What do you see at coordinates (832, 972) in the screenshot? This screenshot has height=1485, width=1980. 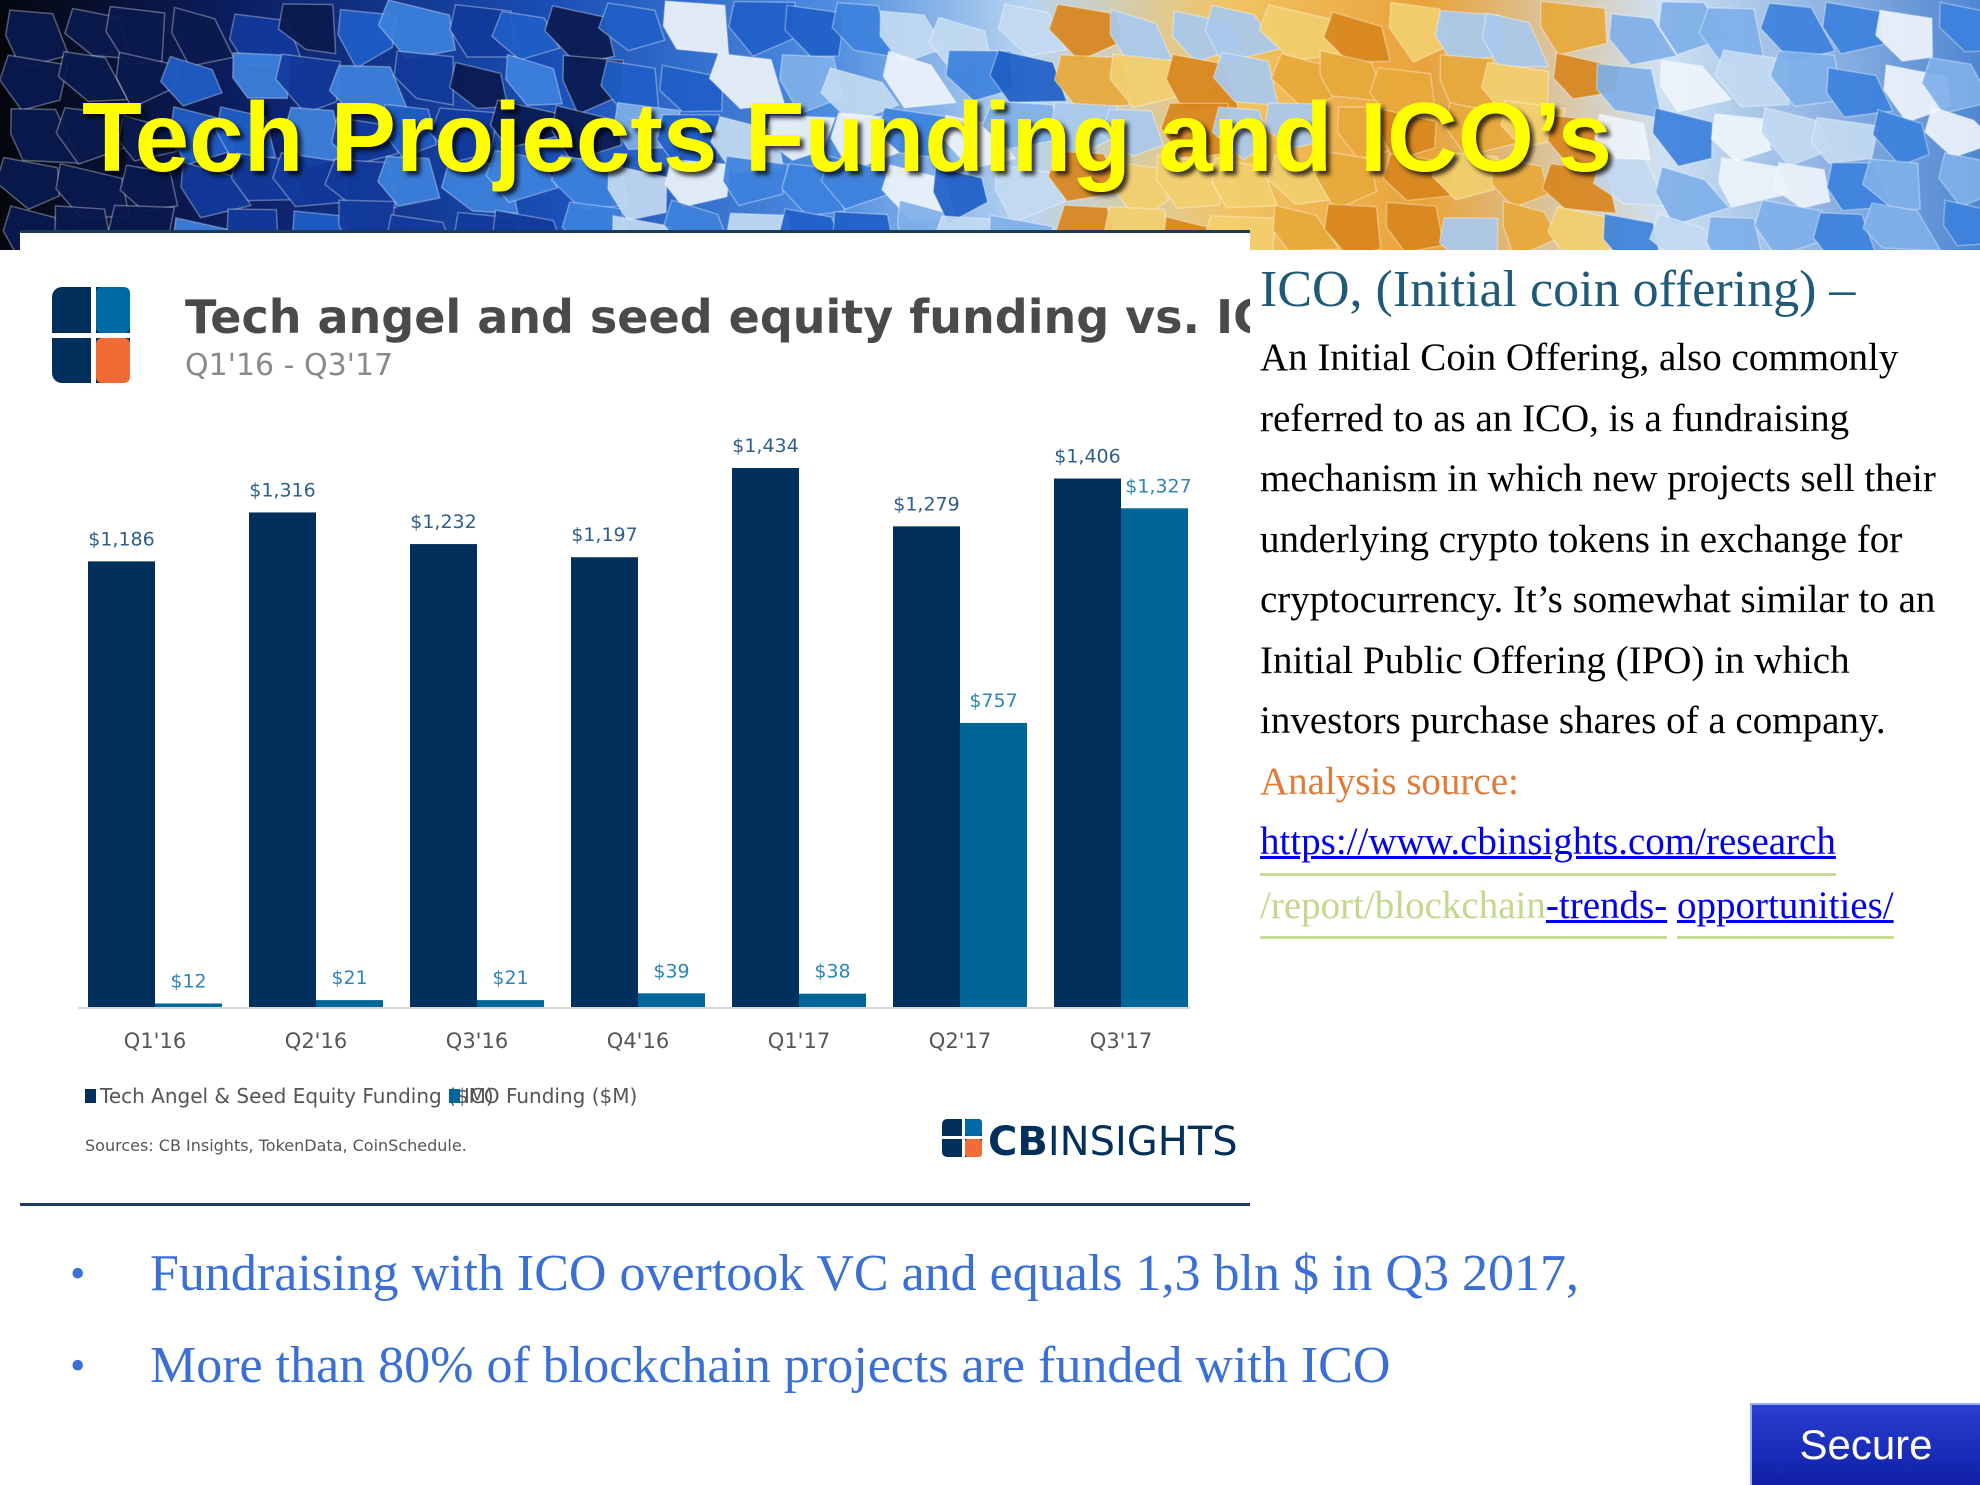 I see `bar-label-ico-4: $38` at bounding box center [832, 972].